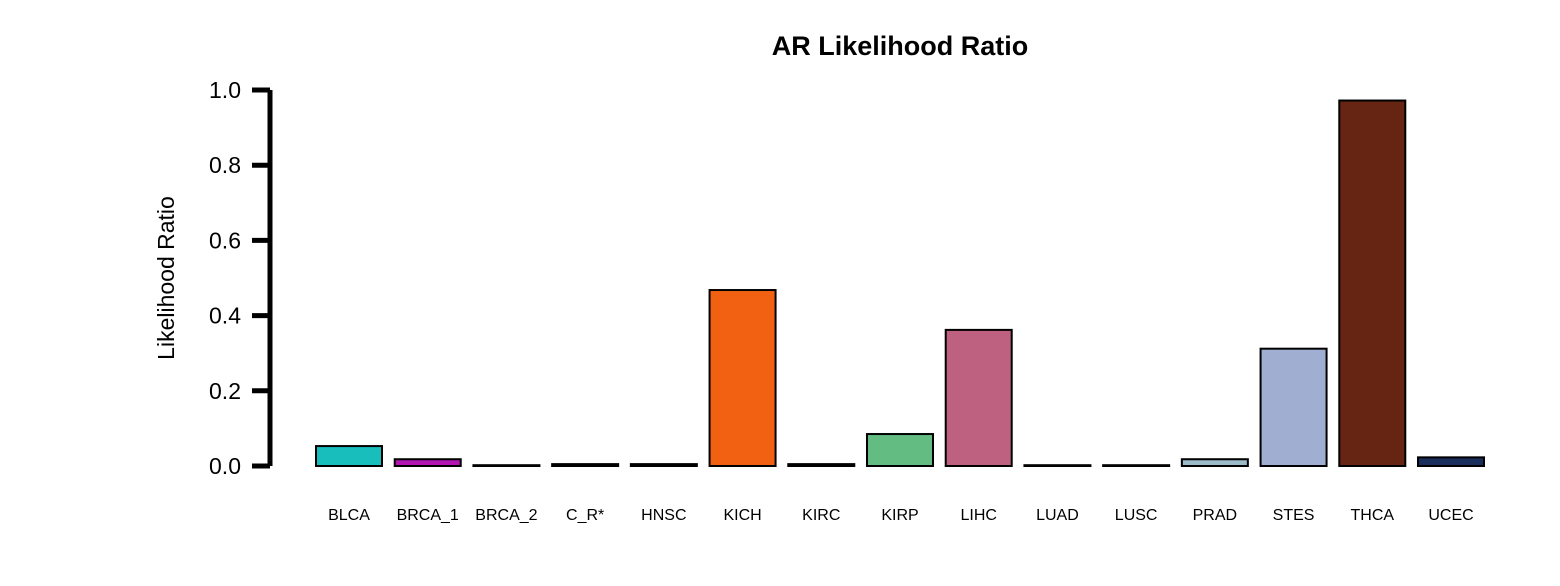 This screenshot has height=586, width=1560. I want to click on bar-lusc, so click(1136, 466).